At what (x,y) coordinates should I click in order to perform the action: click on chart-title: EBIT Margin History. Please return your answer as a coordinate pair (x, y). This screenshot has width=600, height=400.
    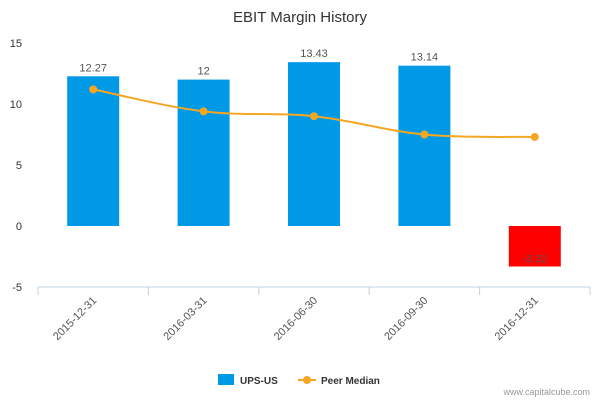
    Looking at the image, I should click on (300, 17).